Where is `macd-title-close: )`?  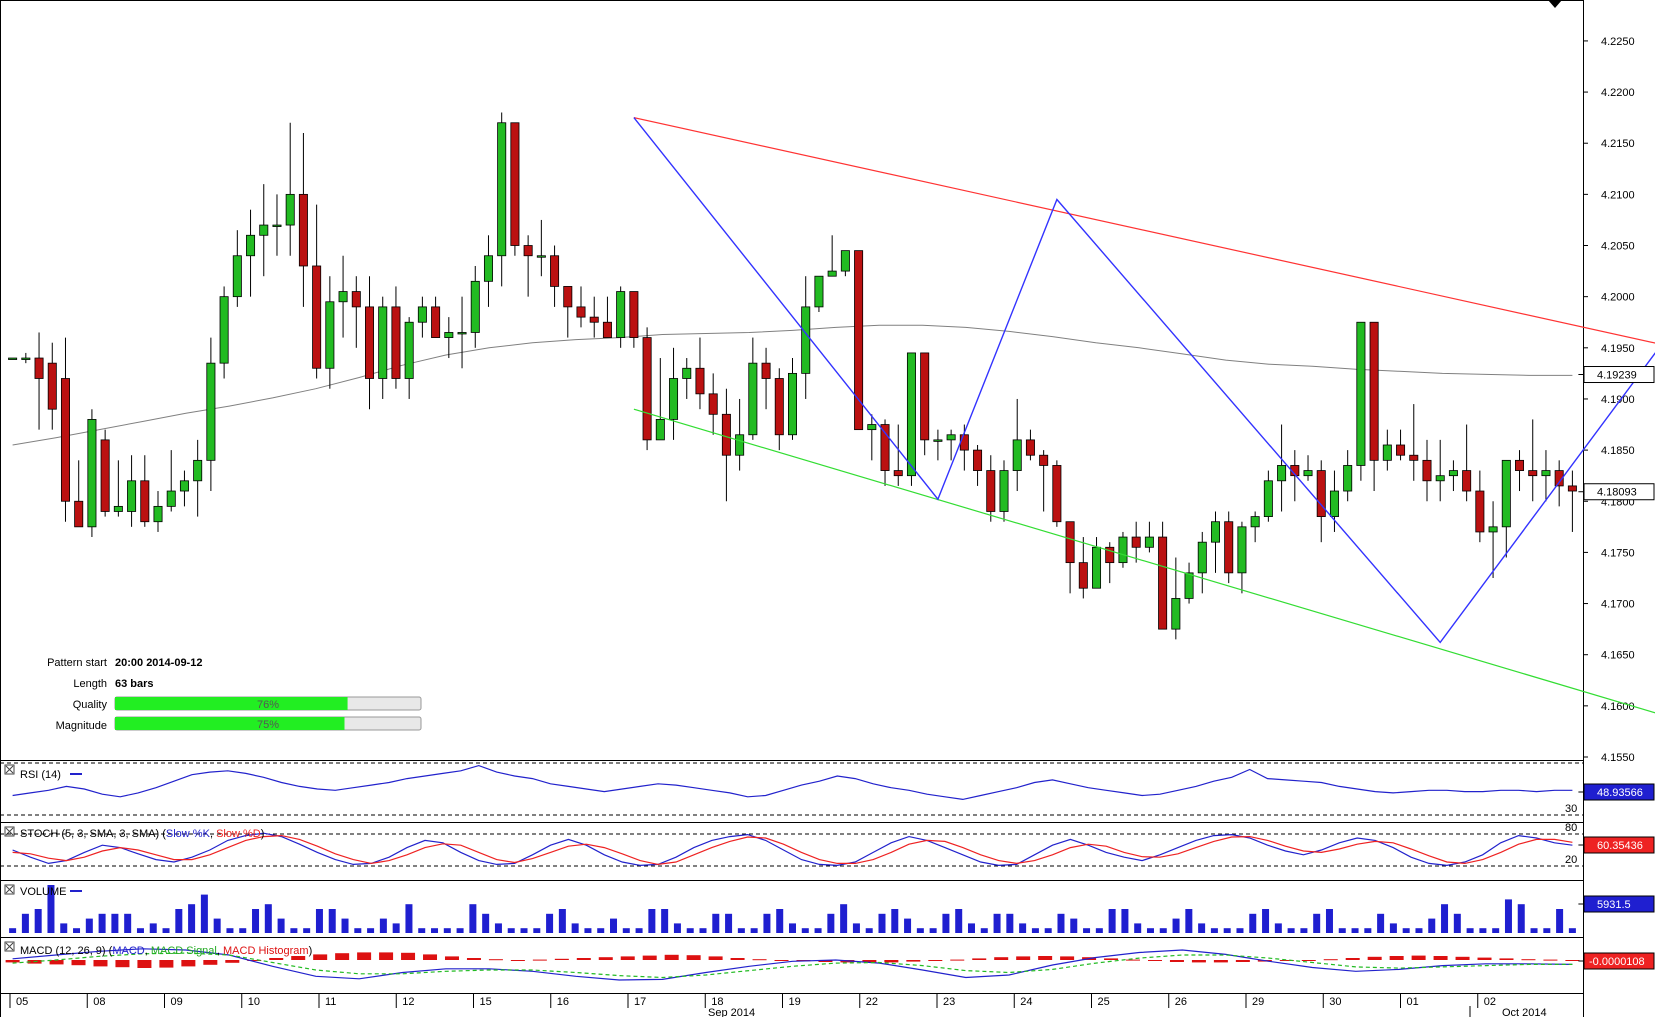
macd-title-close: ) is located at coordinates (311, 951).